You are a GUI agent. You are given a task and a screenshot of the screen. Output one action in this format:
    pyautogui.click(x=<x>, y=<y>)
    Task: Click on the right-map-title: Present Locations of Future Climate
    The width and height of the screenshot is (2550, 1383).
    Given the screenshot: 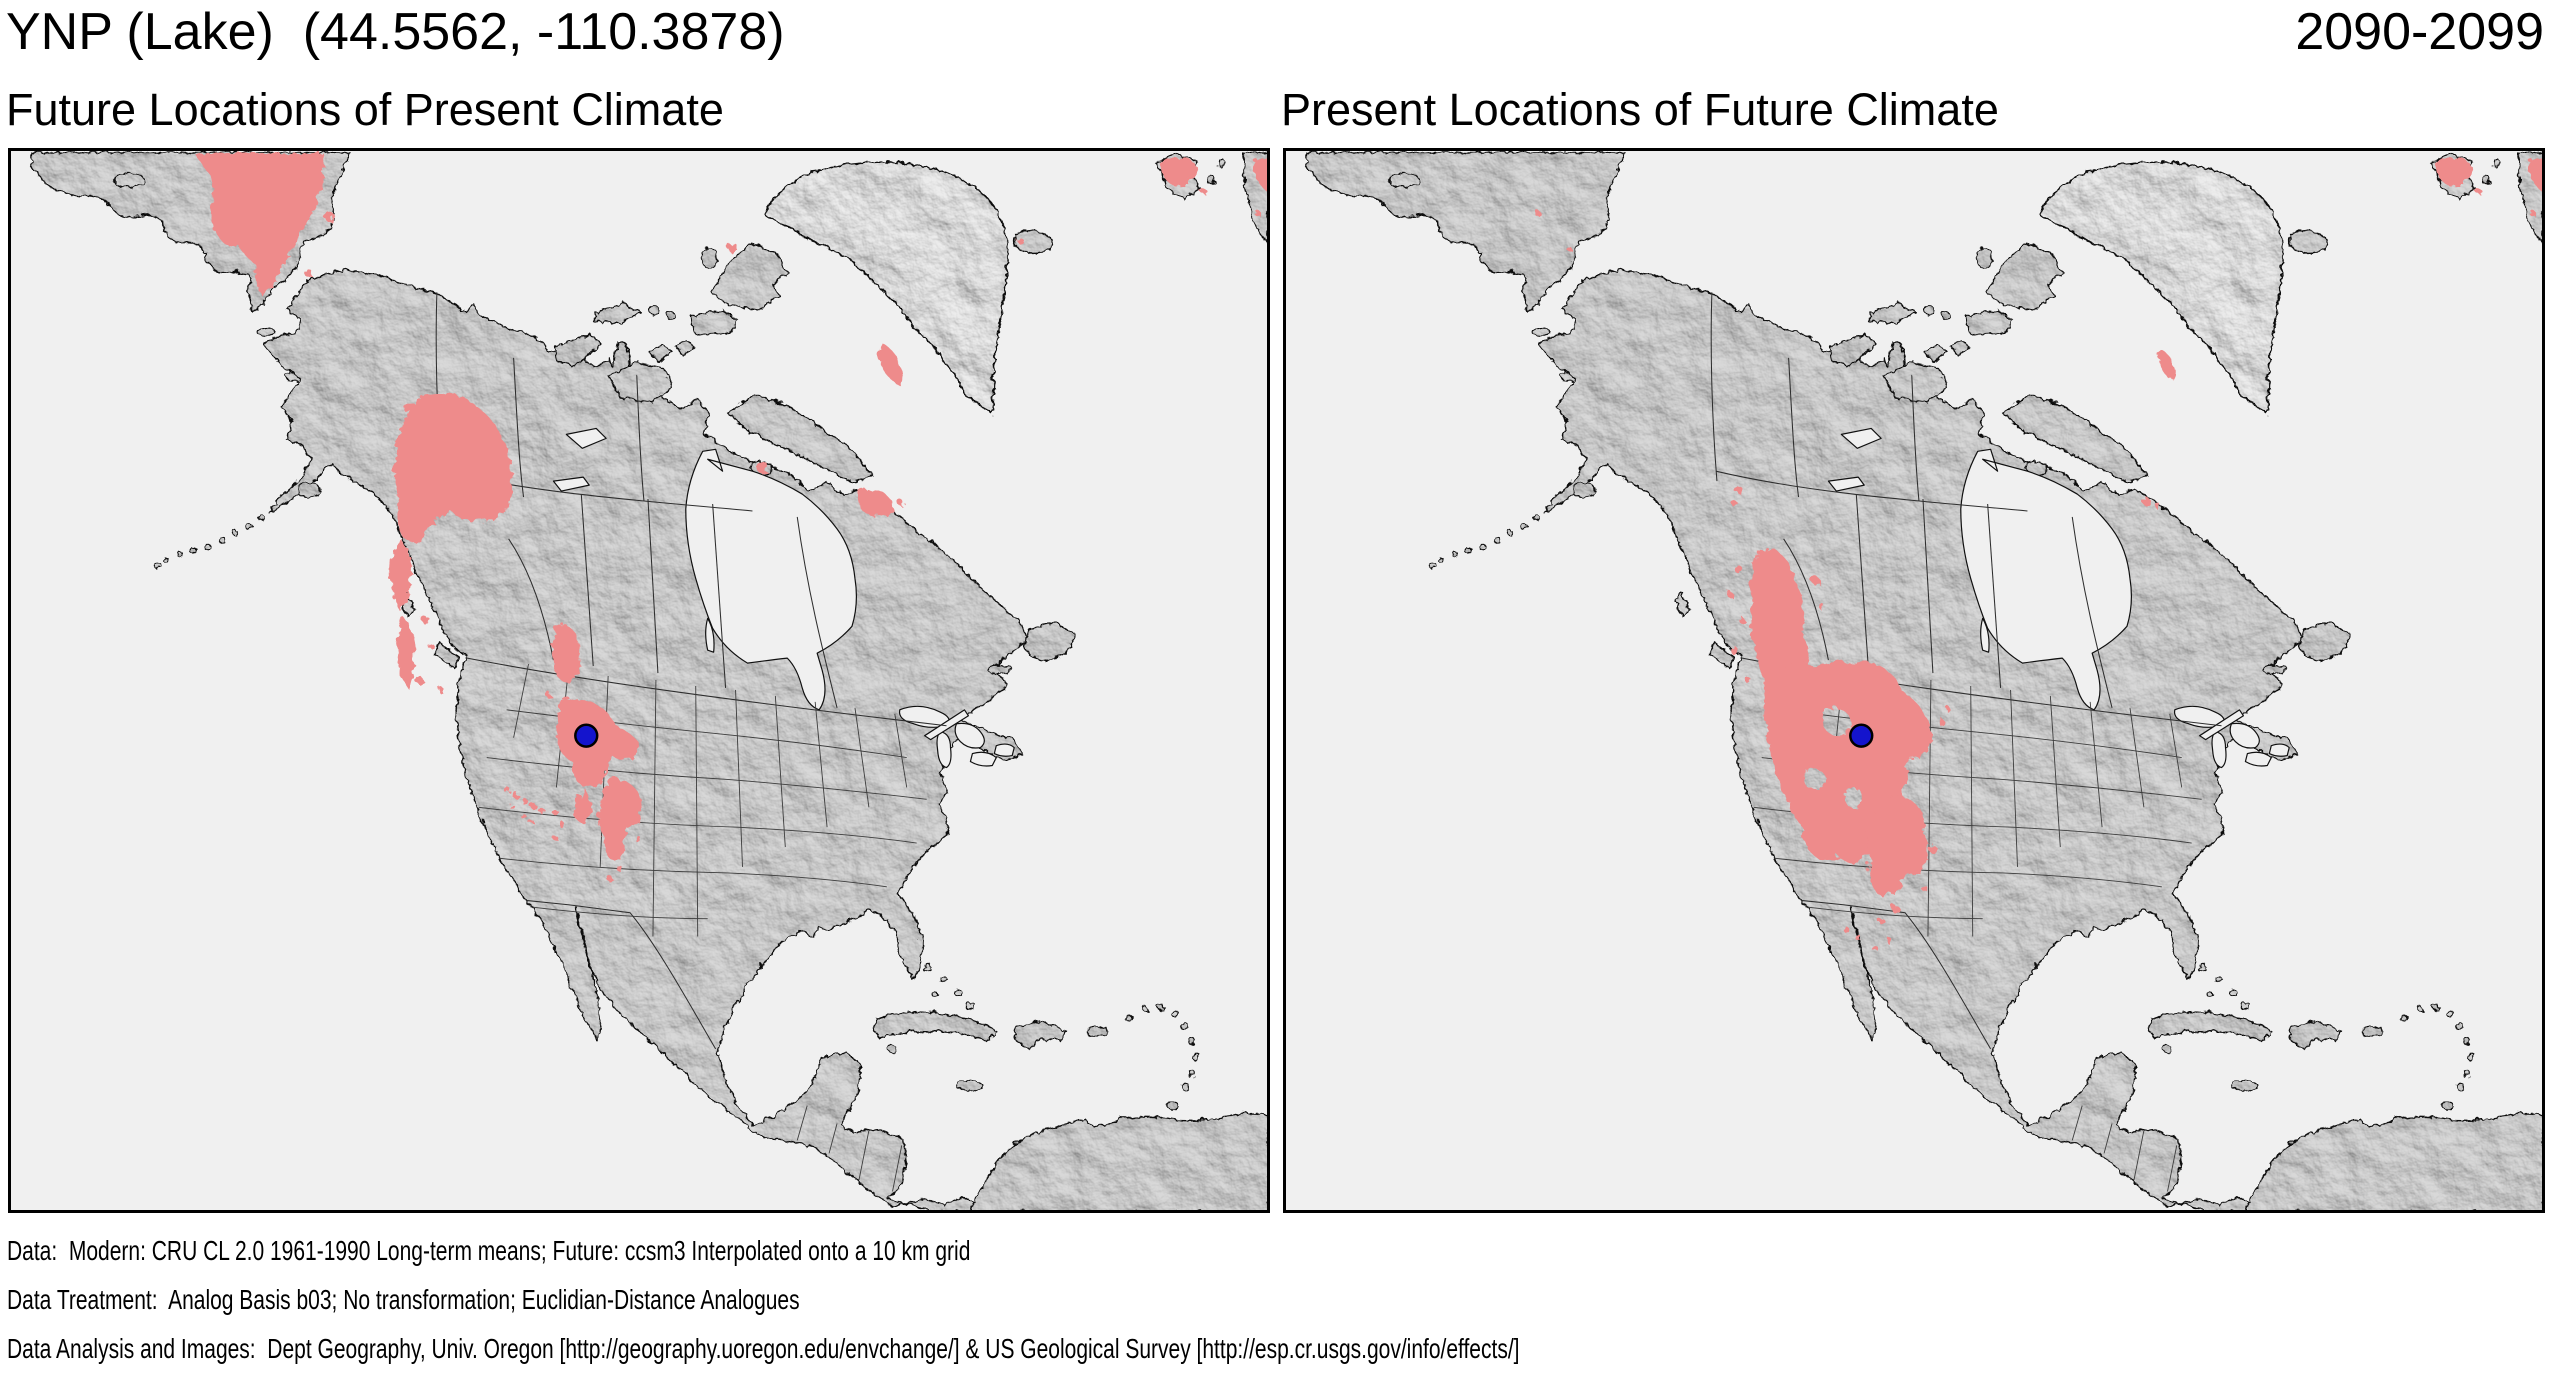 What is the action you would take?
    pyautogui.click(x=1640, y=109)
    